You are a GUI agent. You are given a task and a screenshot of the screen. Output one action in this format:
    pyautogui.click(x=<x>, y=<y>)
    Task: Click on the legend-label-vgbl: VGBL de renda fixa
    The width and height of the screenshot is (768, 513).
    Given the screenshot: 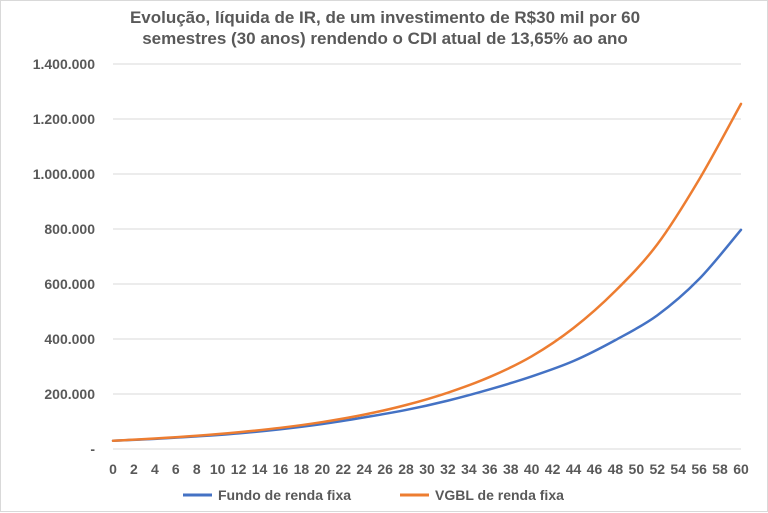 What is the action you would take?
    pyautogui.click(x=499, y=495)
    